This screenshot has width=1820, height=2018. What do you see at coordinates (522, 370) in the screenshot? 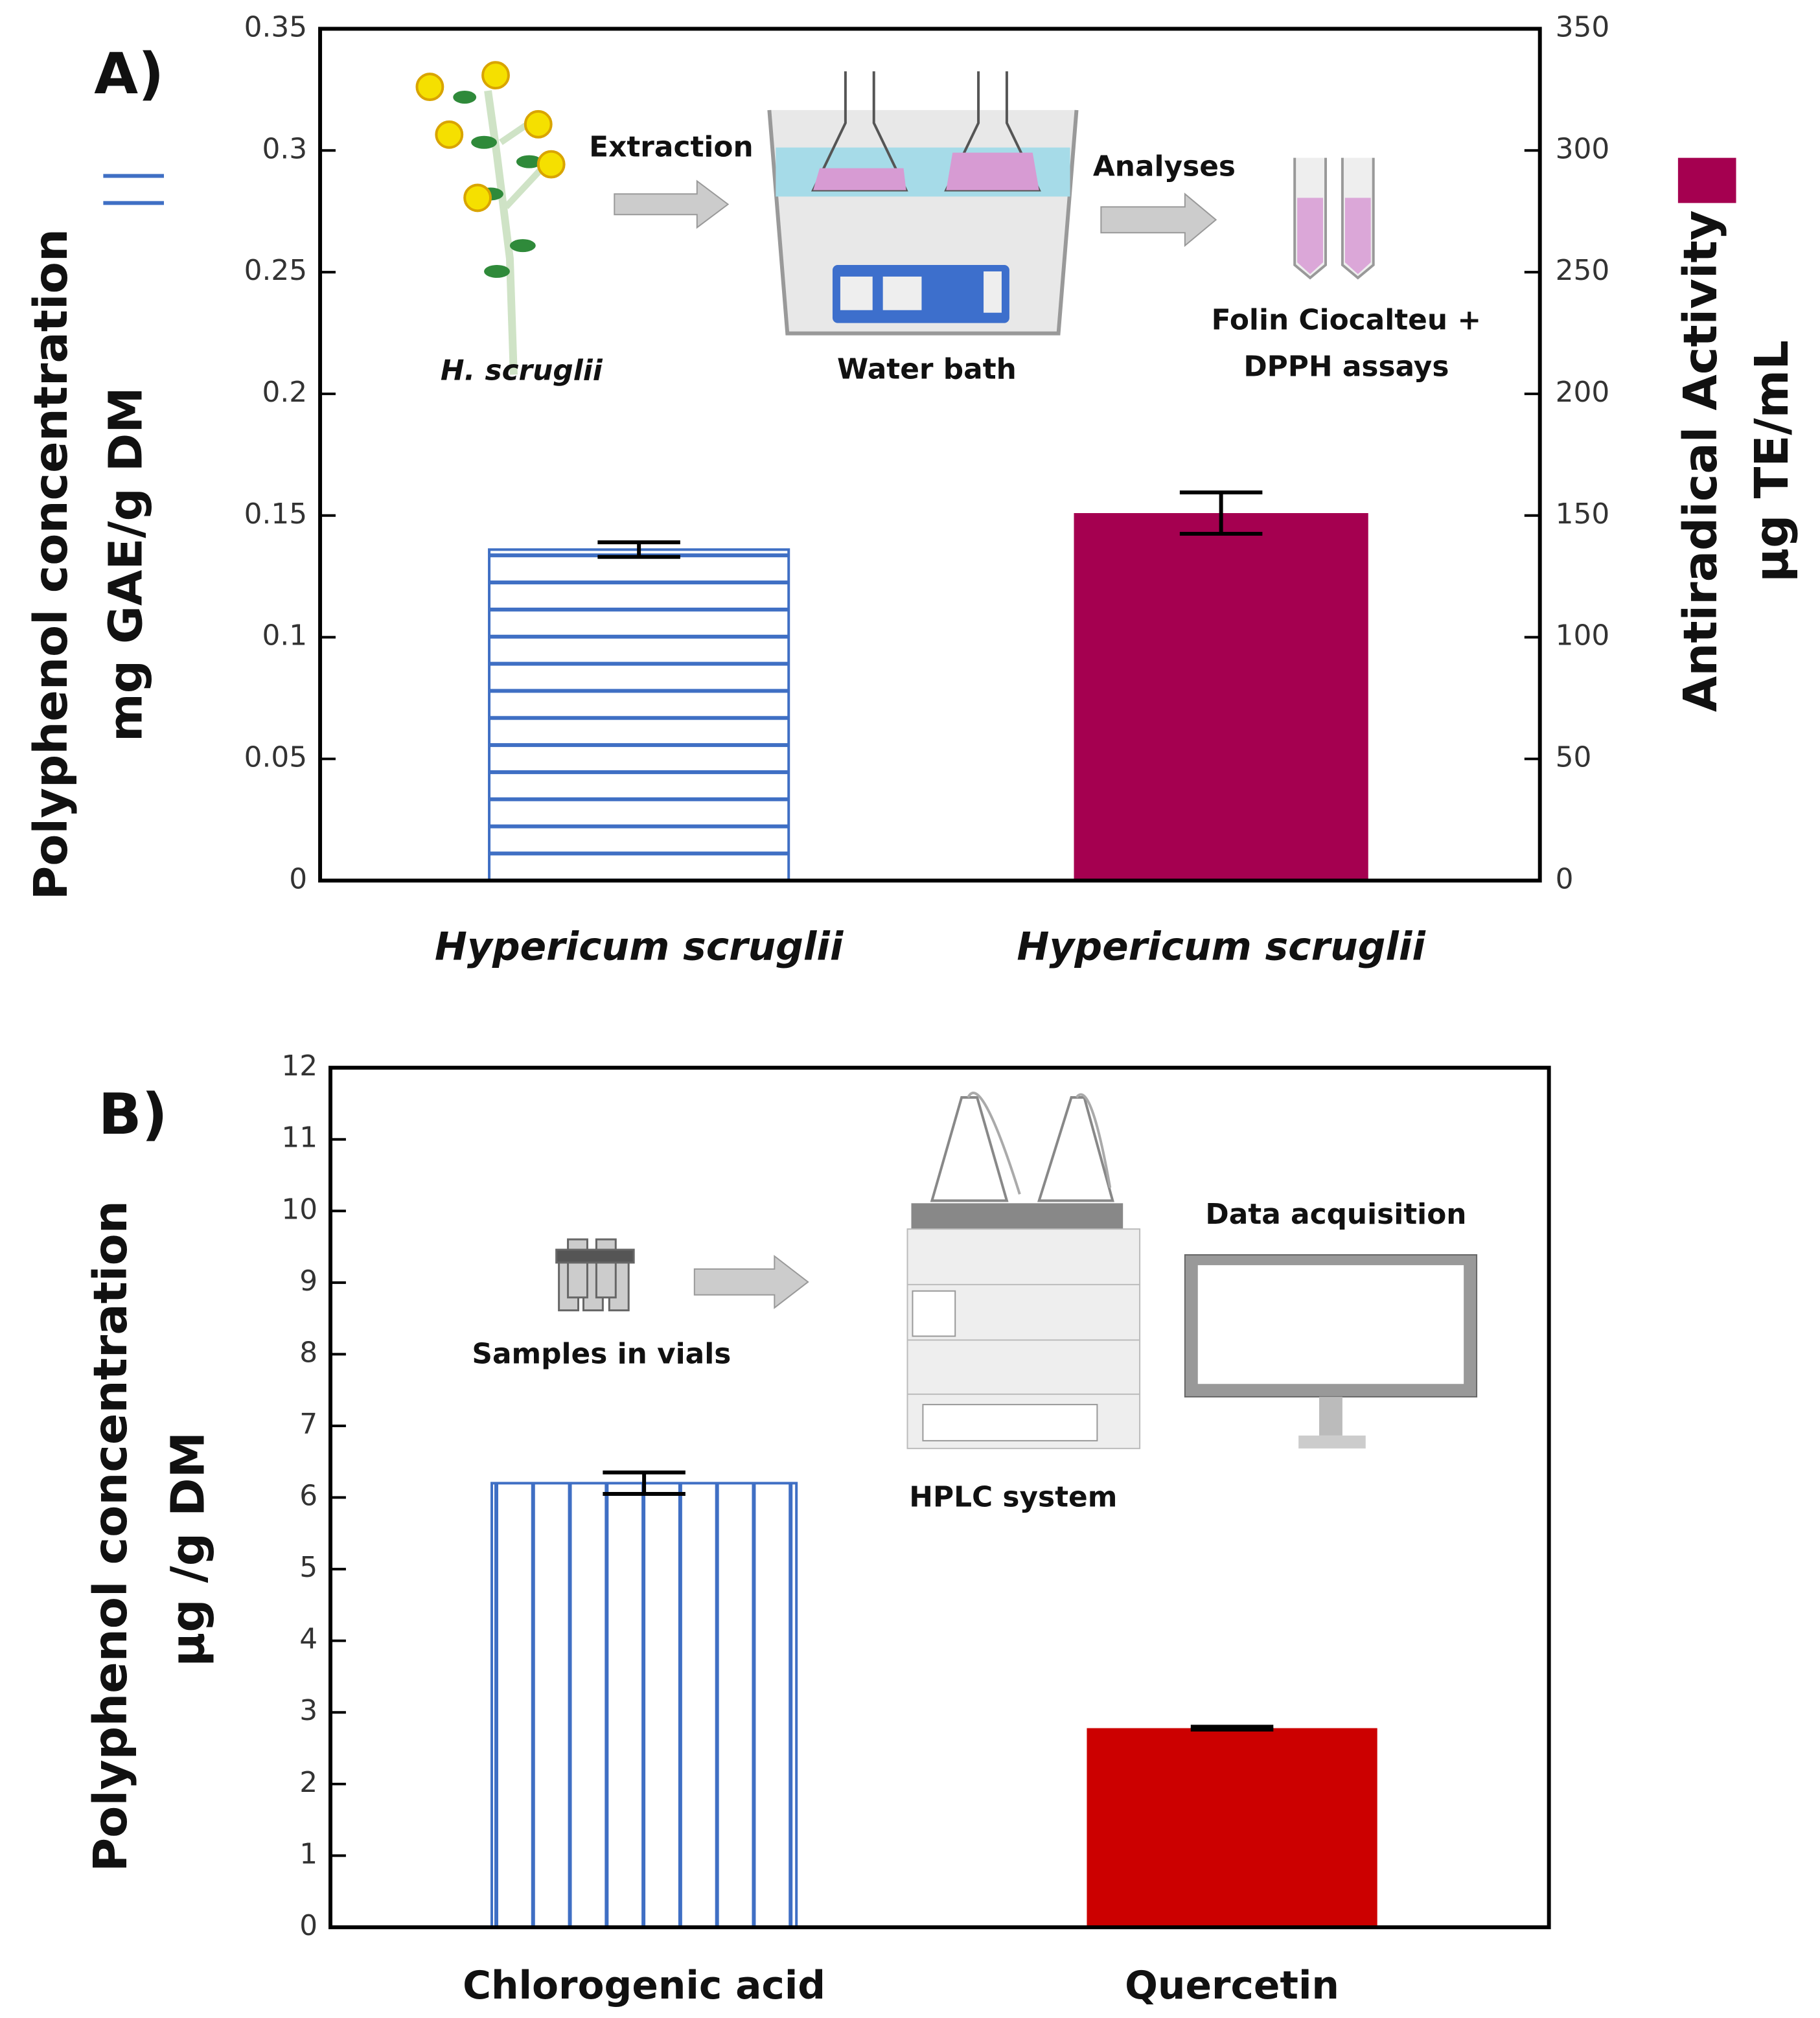
I see `annotation: H. scruglii` at bounding box center [522, 370].